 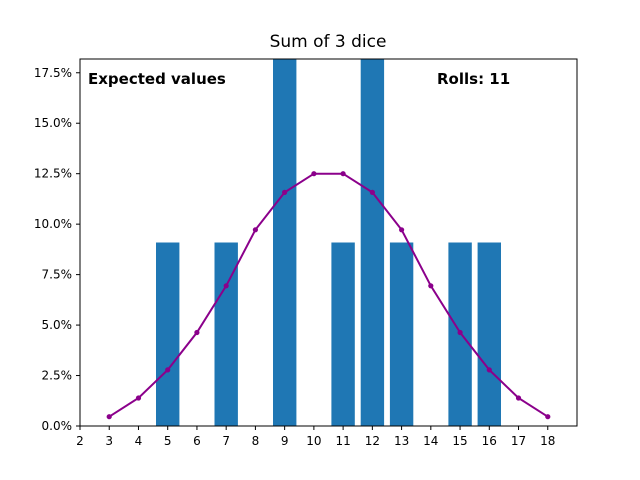 What do you see at coordinates (57, 325) in the screenshot?
I see `y-tick-label-5.0%: 5.0%` at bounding box center [57, 325].